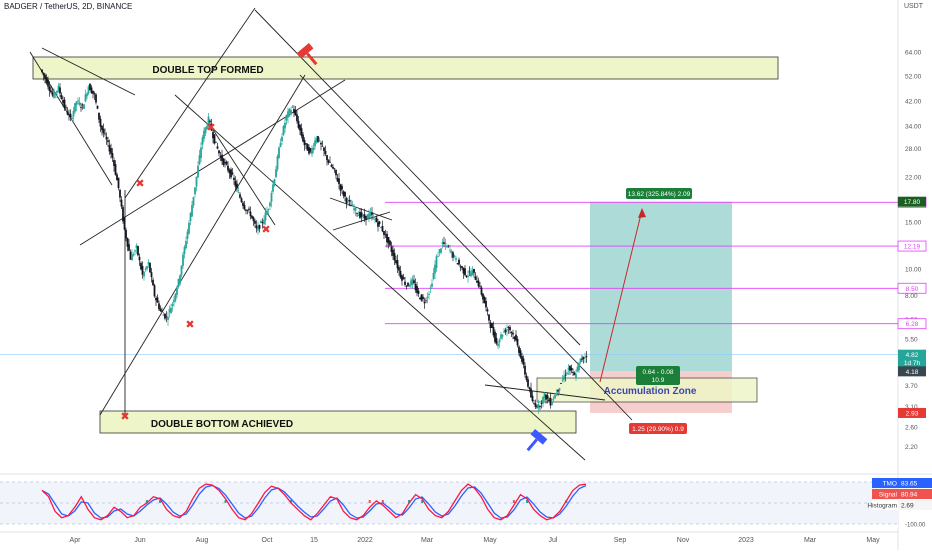 This screenshot has width=932, height=555. I want to click on accumulation-zone-label: Accumulation Zone, so click(650, 391).